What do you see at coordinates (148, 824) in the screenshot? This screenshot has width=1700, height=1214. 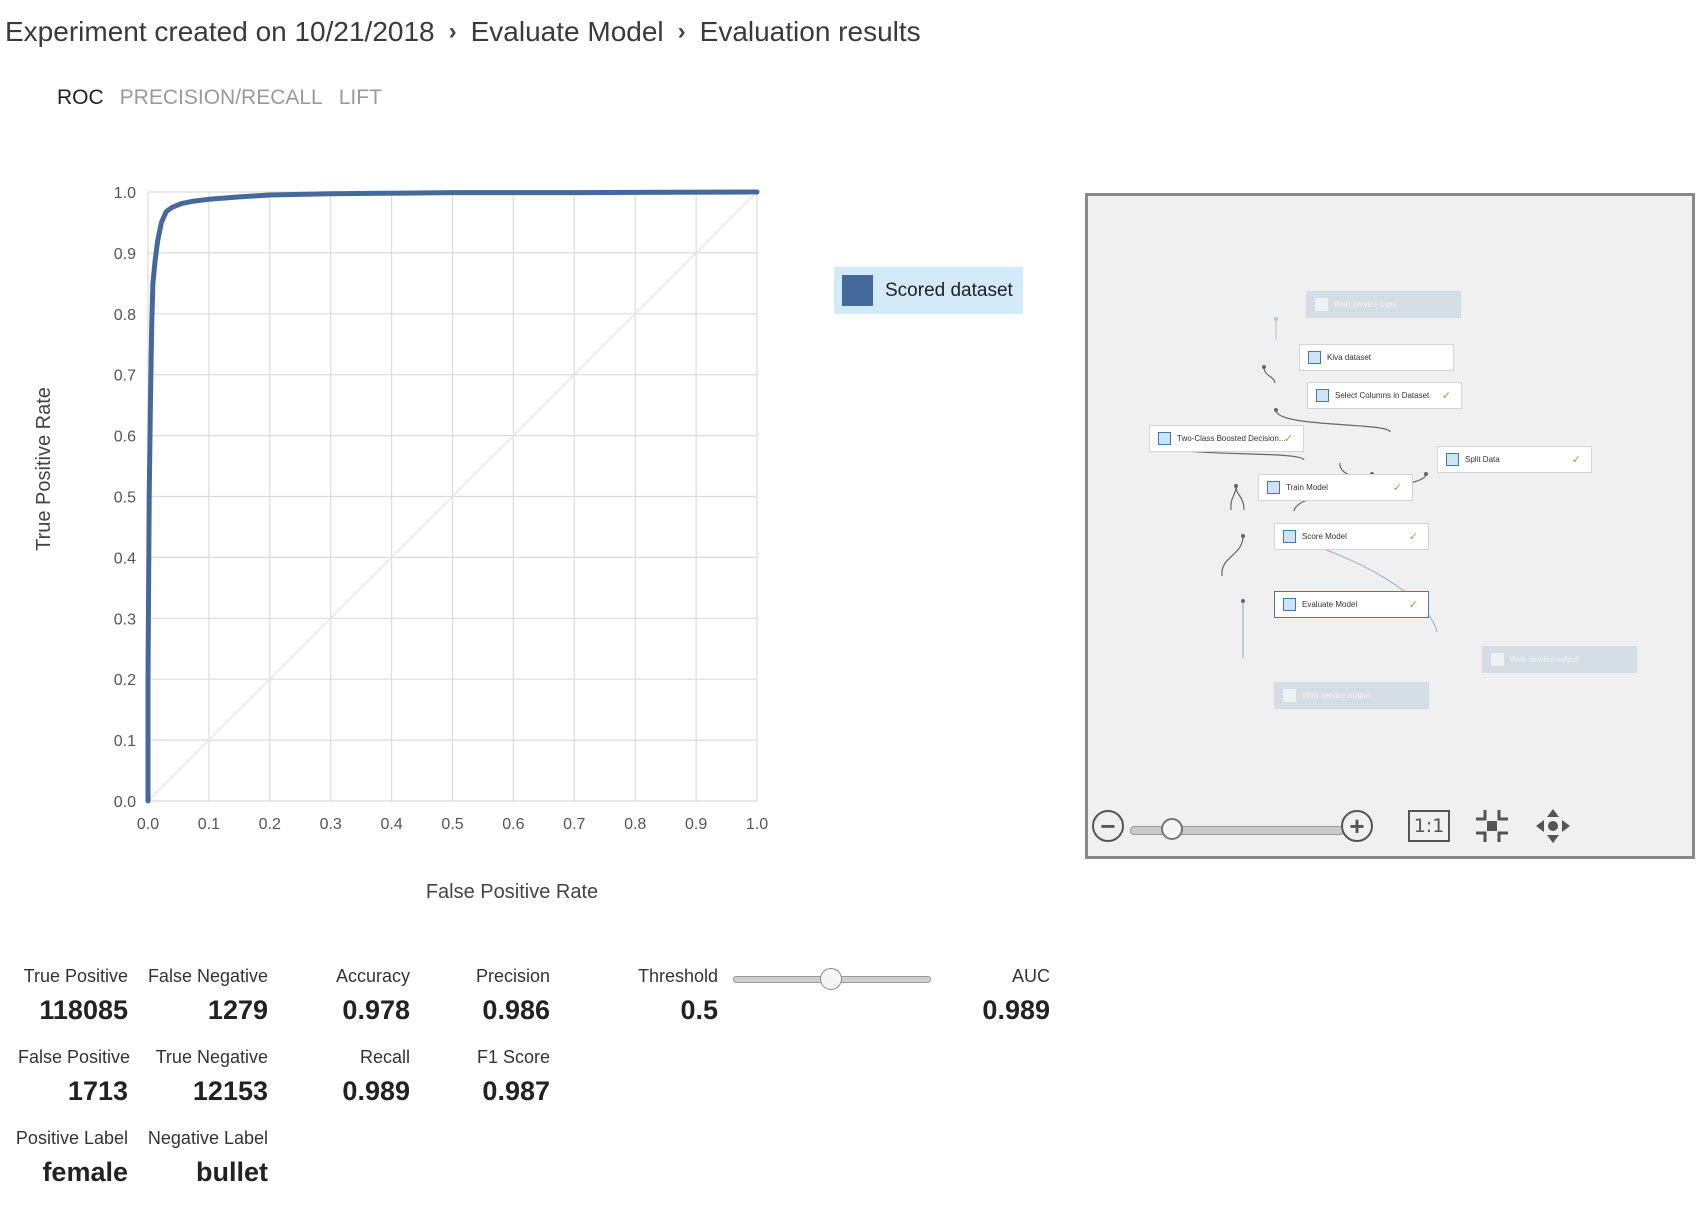 I see `x-tick-label: 0.0` at bounding box center [148, 824].